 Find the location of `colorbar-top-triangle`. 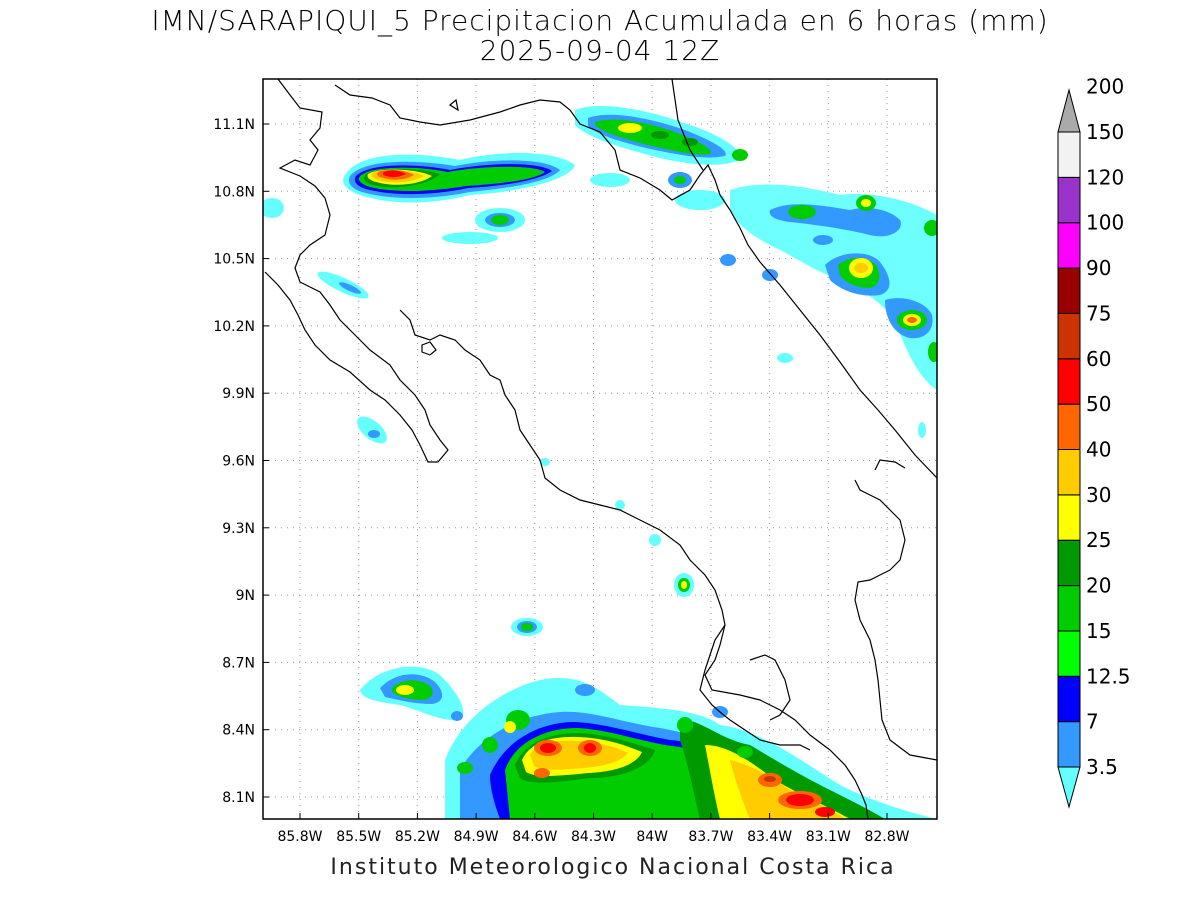

colorbar-top-triangle is located at coordinates (1069, 110).